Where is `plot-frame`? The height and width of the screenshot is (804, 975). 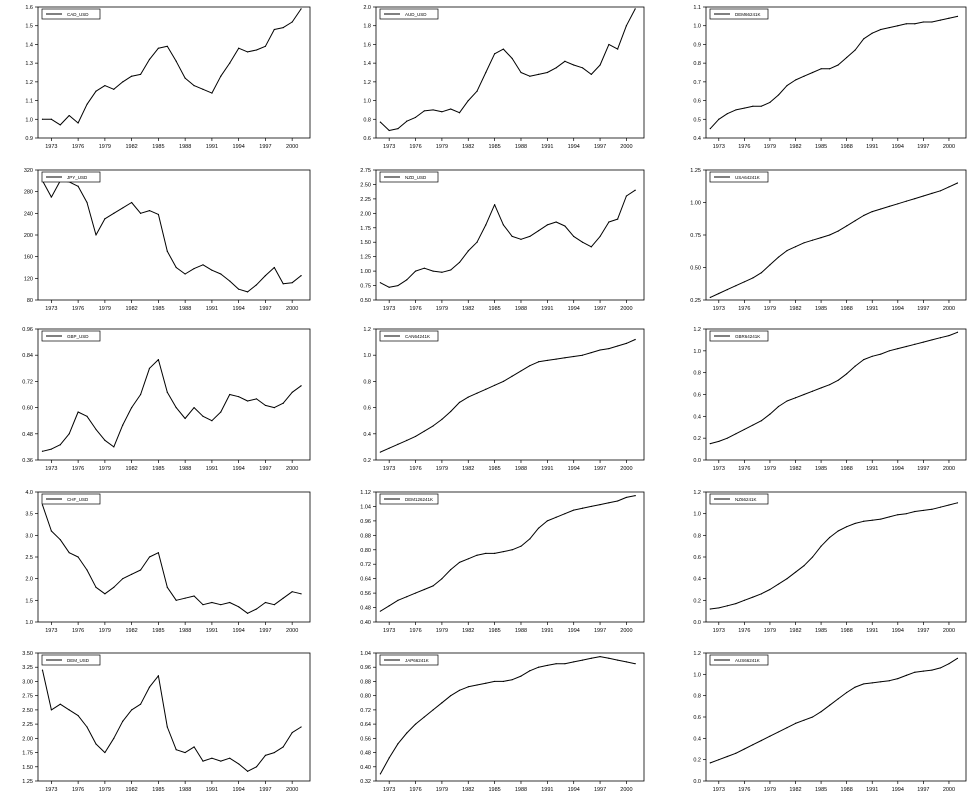 plot-frame is located at coordinates (836, 557).